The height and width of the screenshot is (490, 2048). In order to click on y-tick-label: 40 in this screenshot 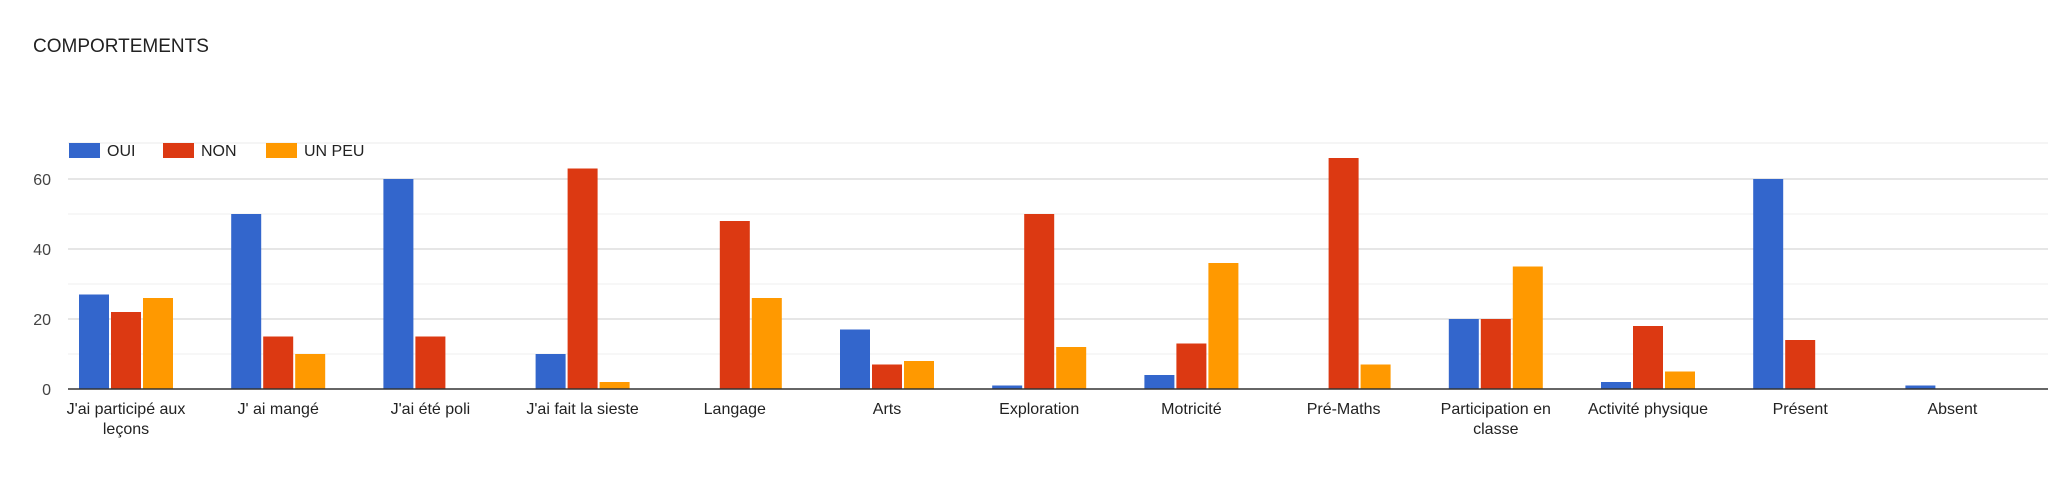, I will do `click(42, 250)`.